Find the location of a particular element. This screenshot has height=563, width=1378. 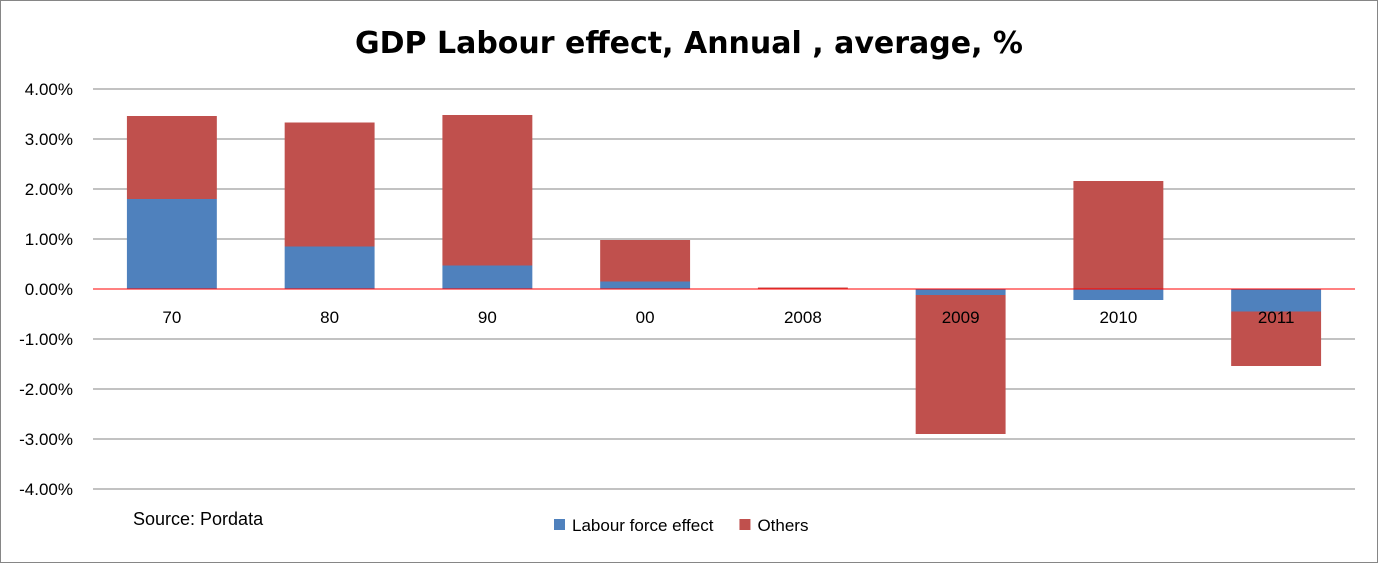

y-tick-label: -4.00% is located at coordinates (46, 489).